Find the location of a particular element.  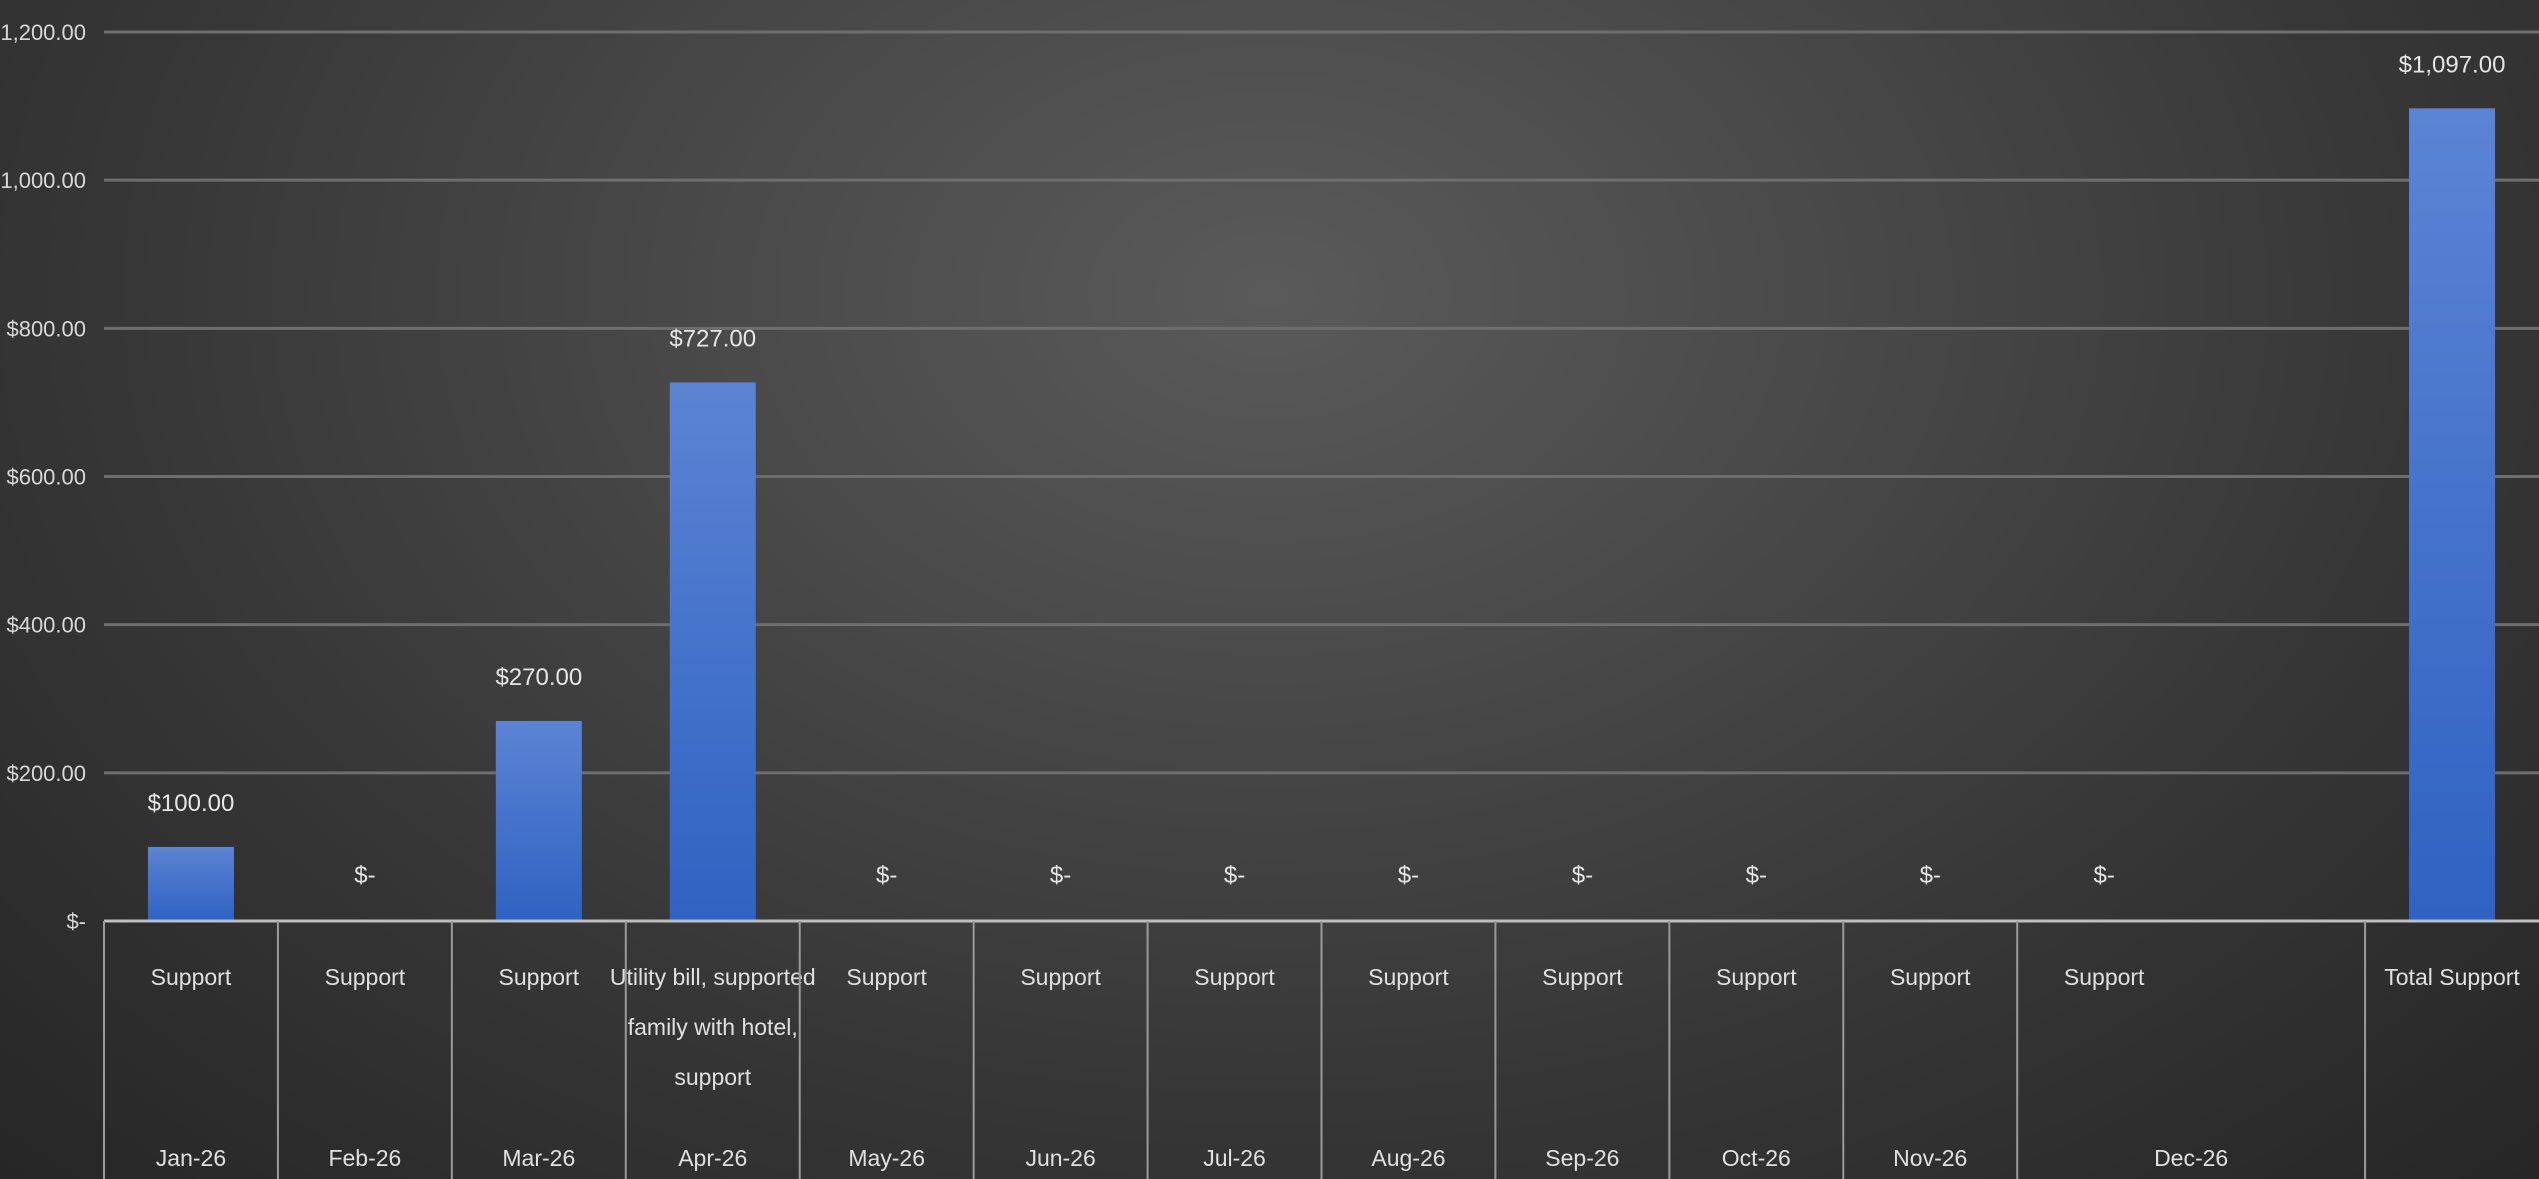

month-label: Sep-26 is located at coordinates (1582, 1158).